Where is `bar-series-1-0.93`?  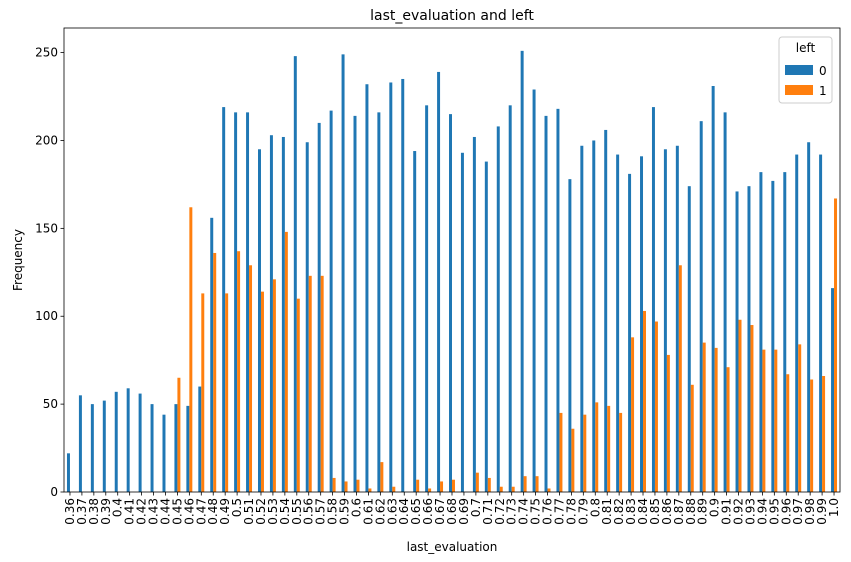
bar-series-1-0.93 is located at coordinates (752, 408).